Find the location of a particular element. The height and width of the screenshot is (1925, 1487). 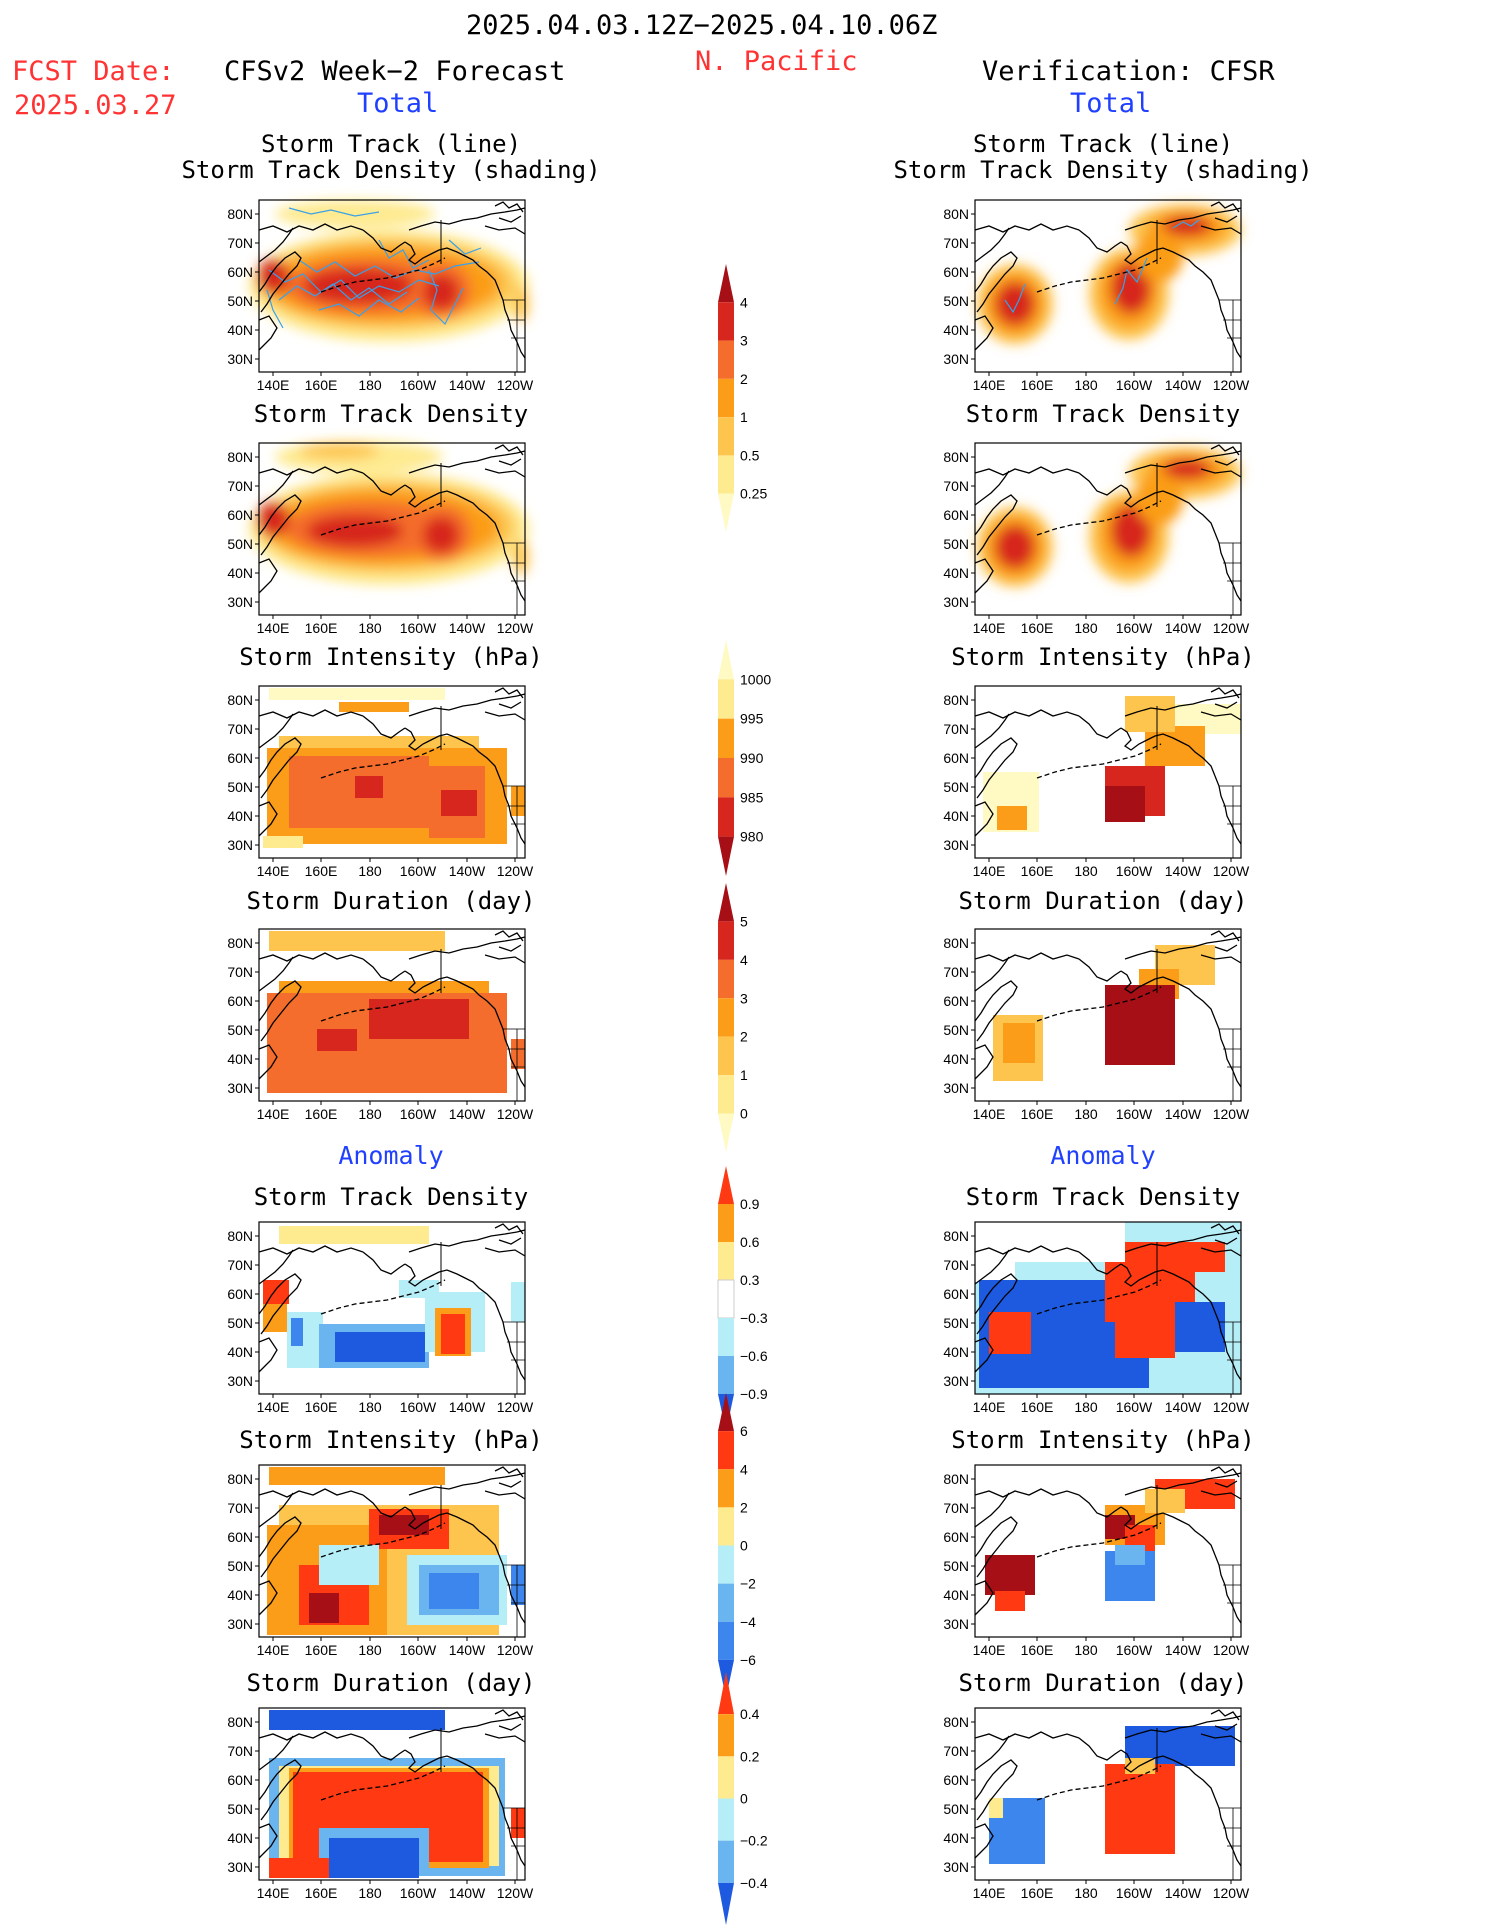

fcst-date-label: FCST Date: is located at coordinates (93, 71).